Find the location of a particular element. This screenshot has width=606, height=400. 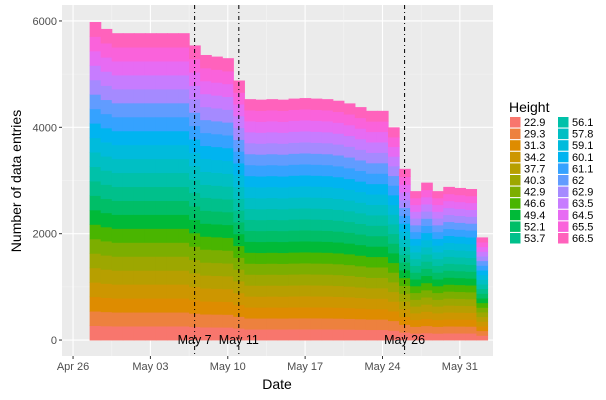

x-tick-label: Apr 26 is located at coordinates (73, 367).